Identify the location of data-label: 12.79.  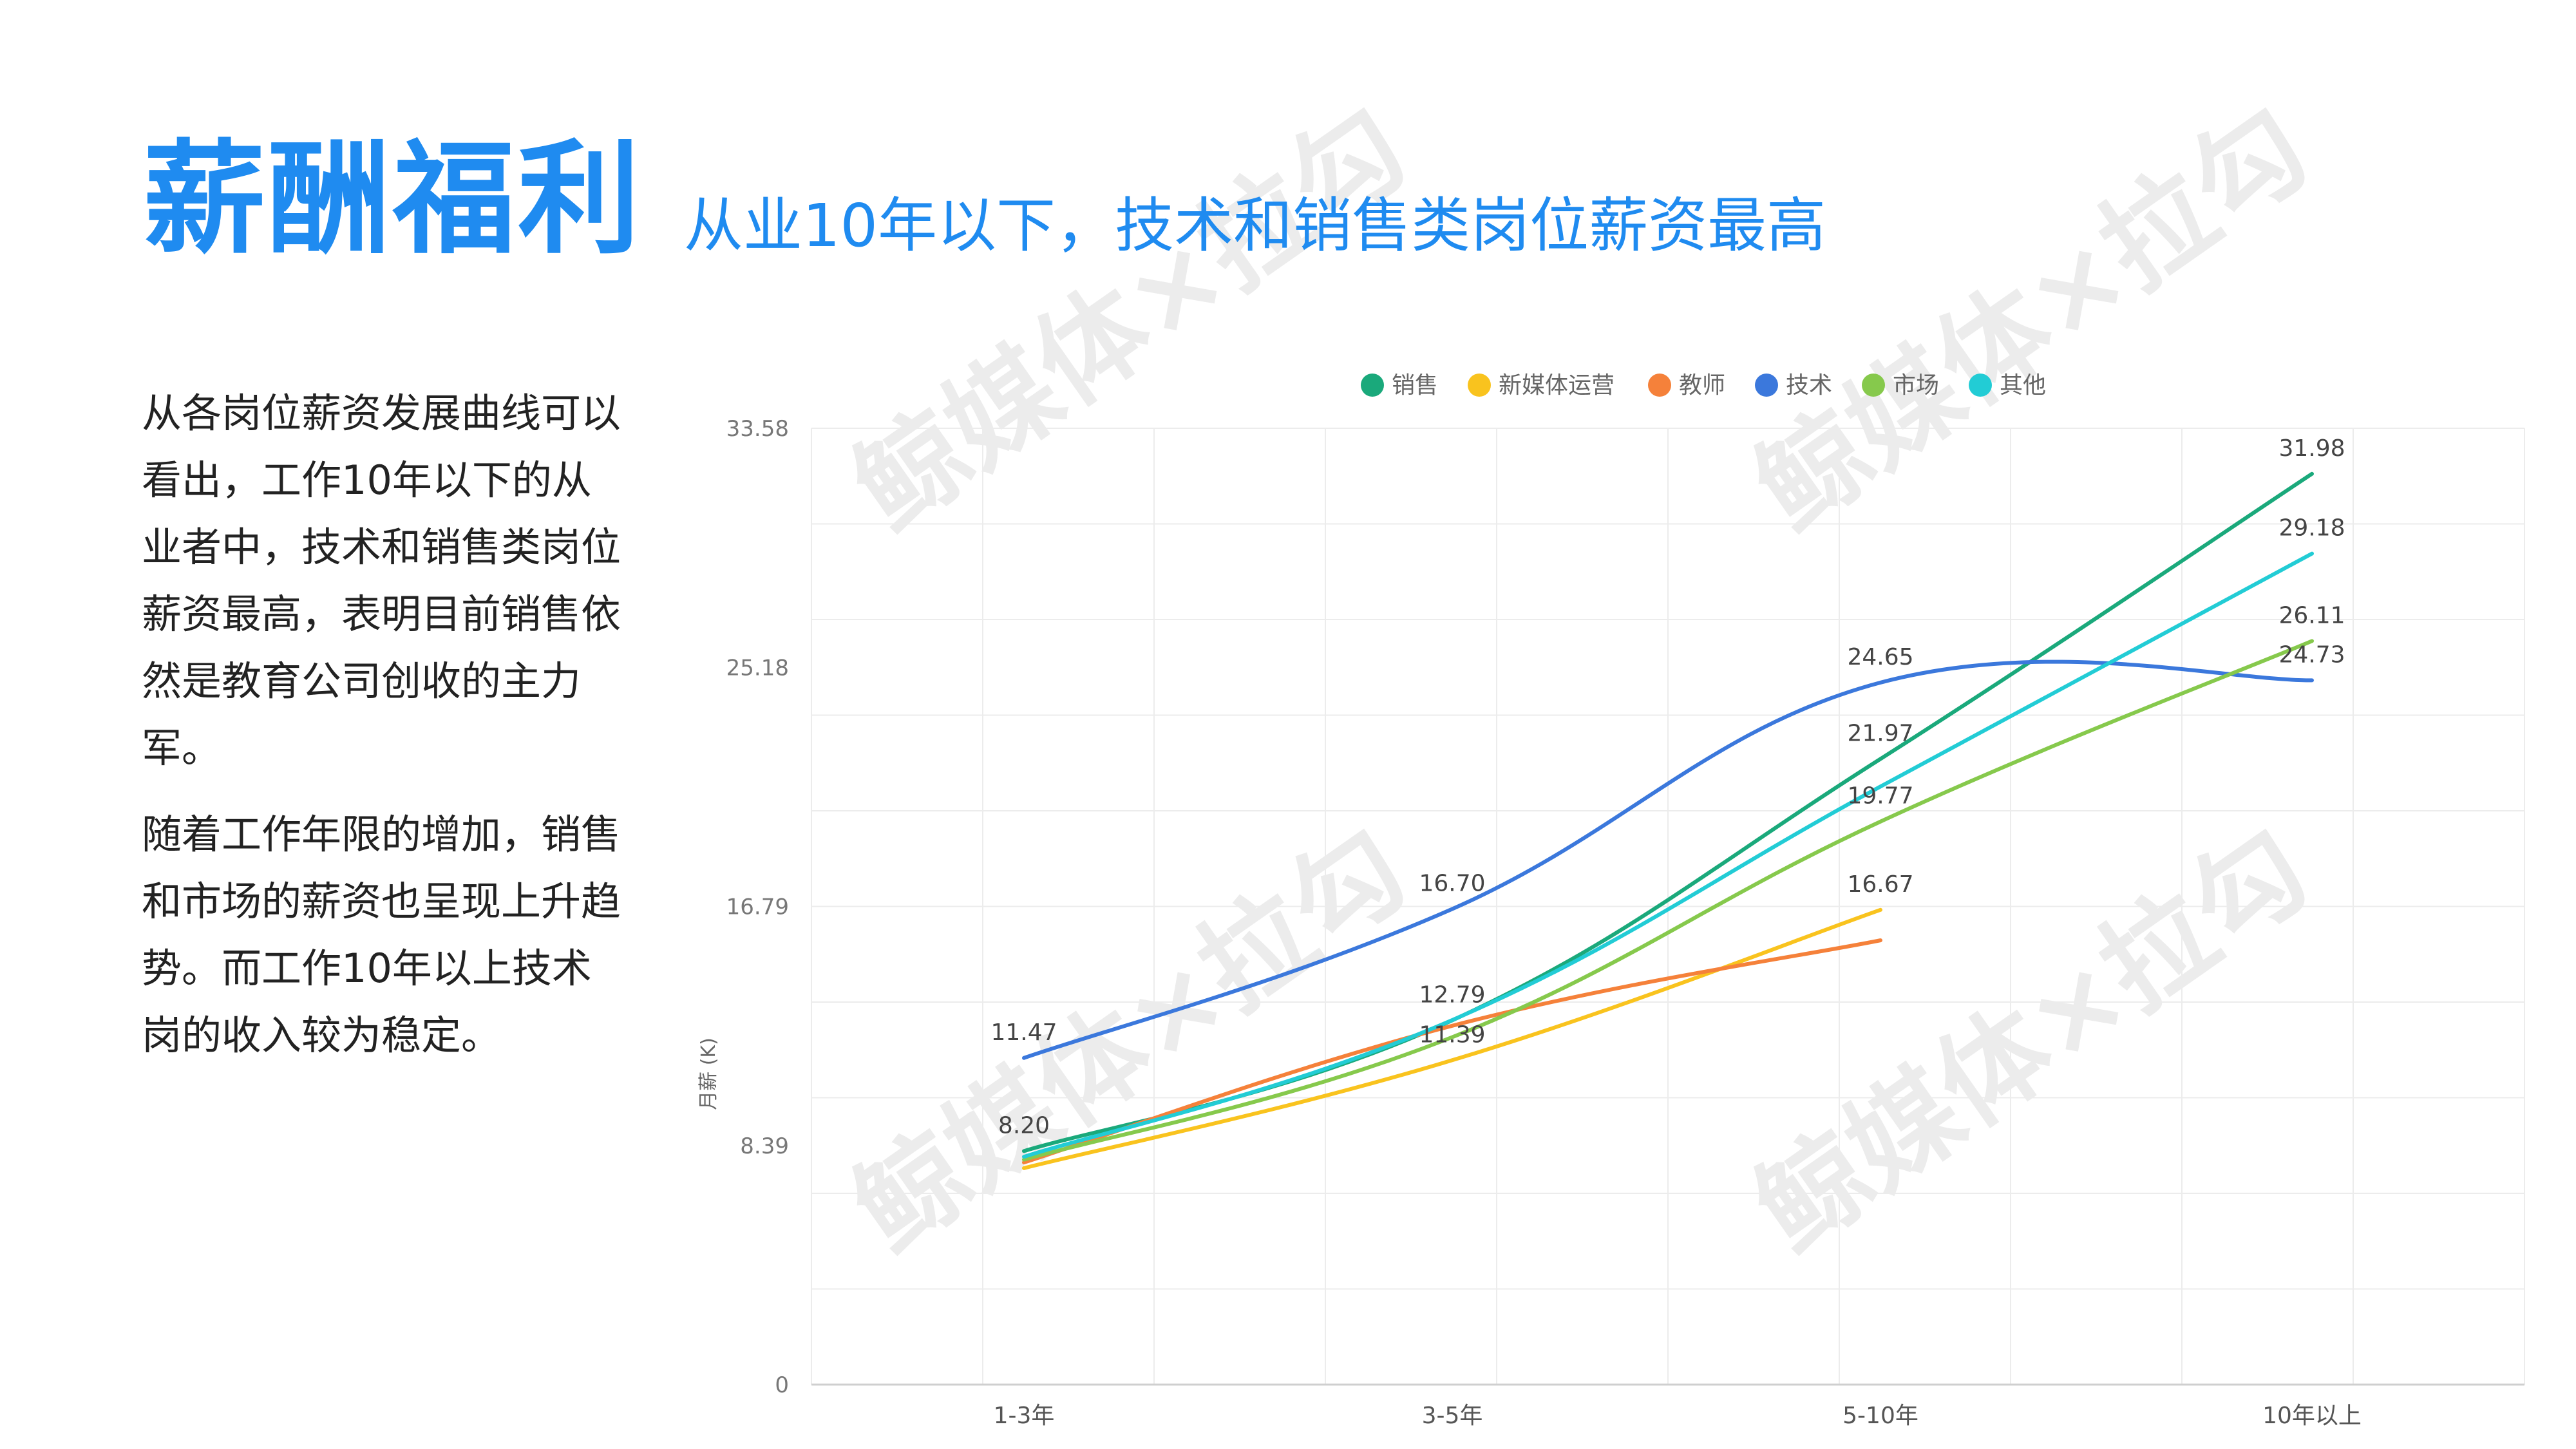
(1452, 995).